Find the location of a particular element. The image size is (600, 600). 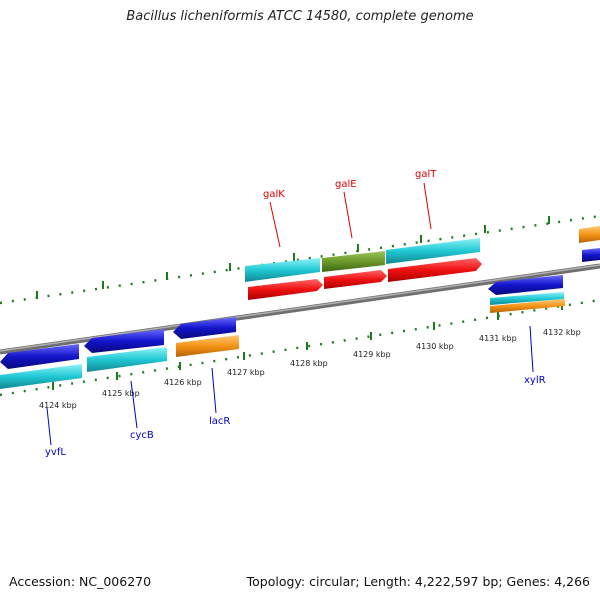

lacR-gene-arrow is located at coordinates (204, 328).